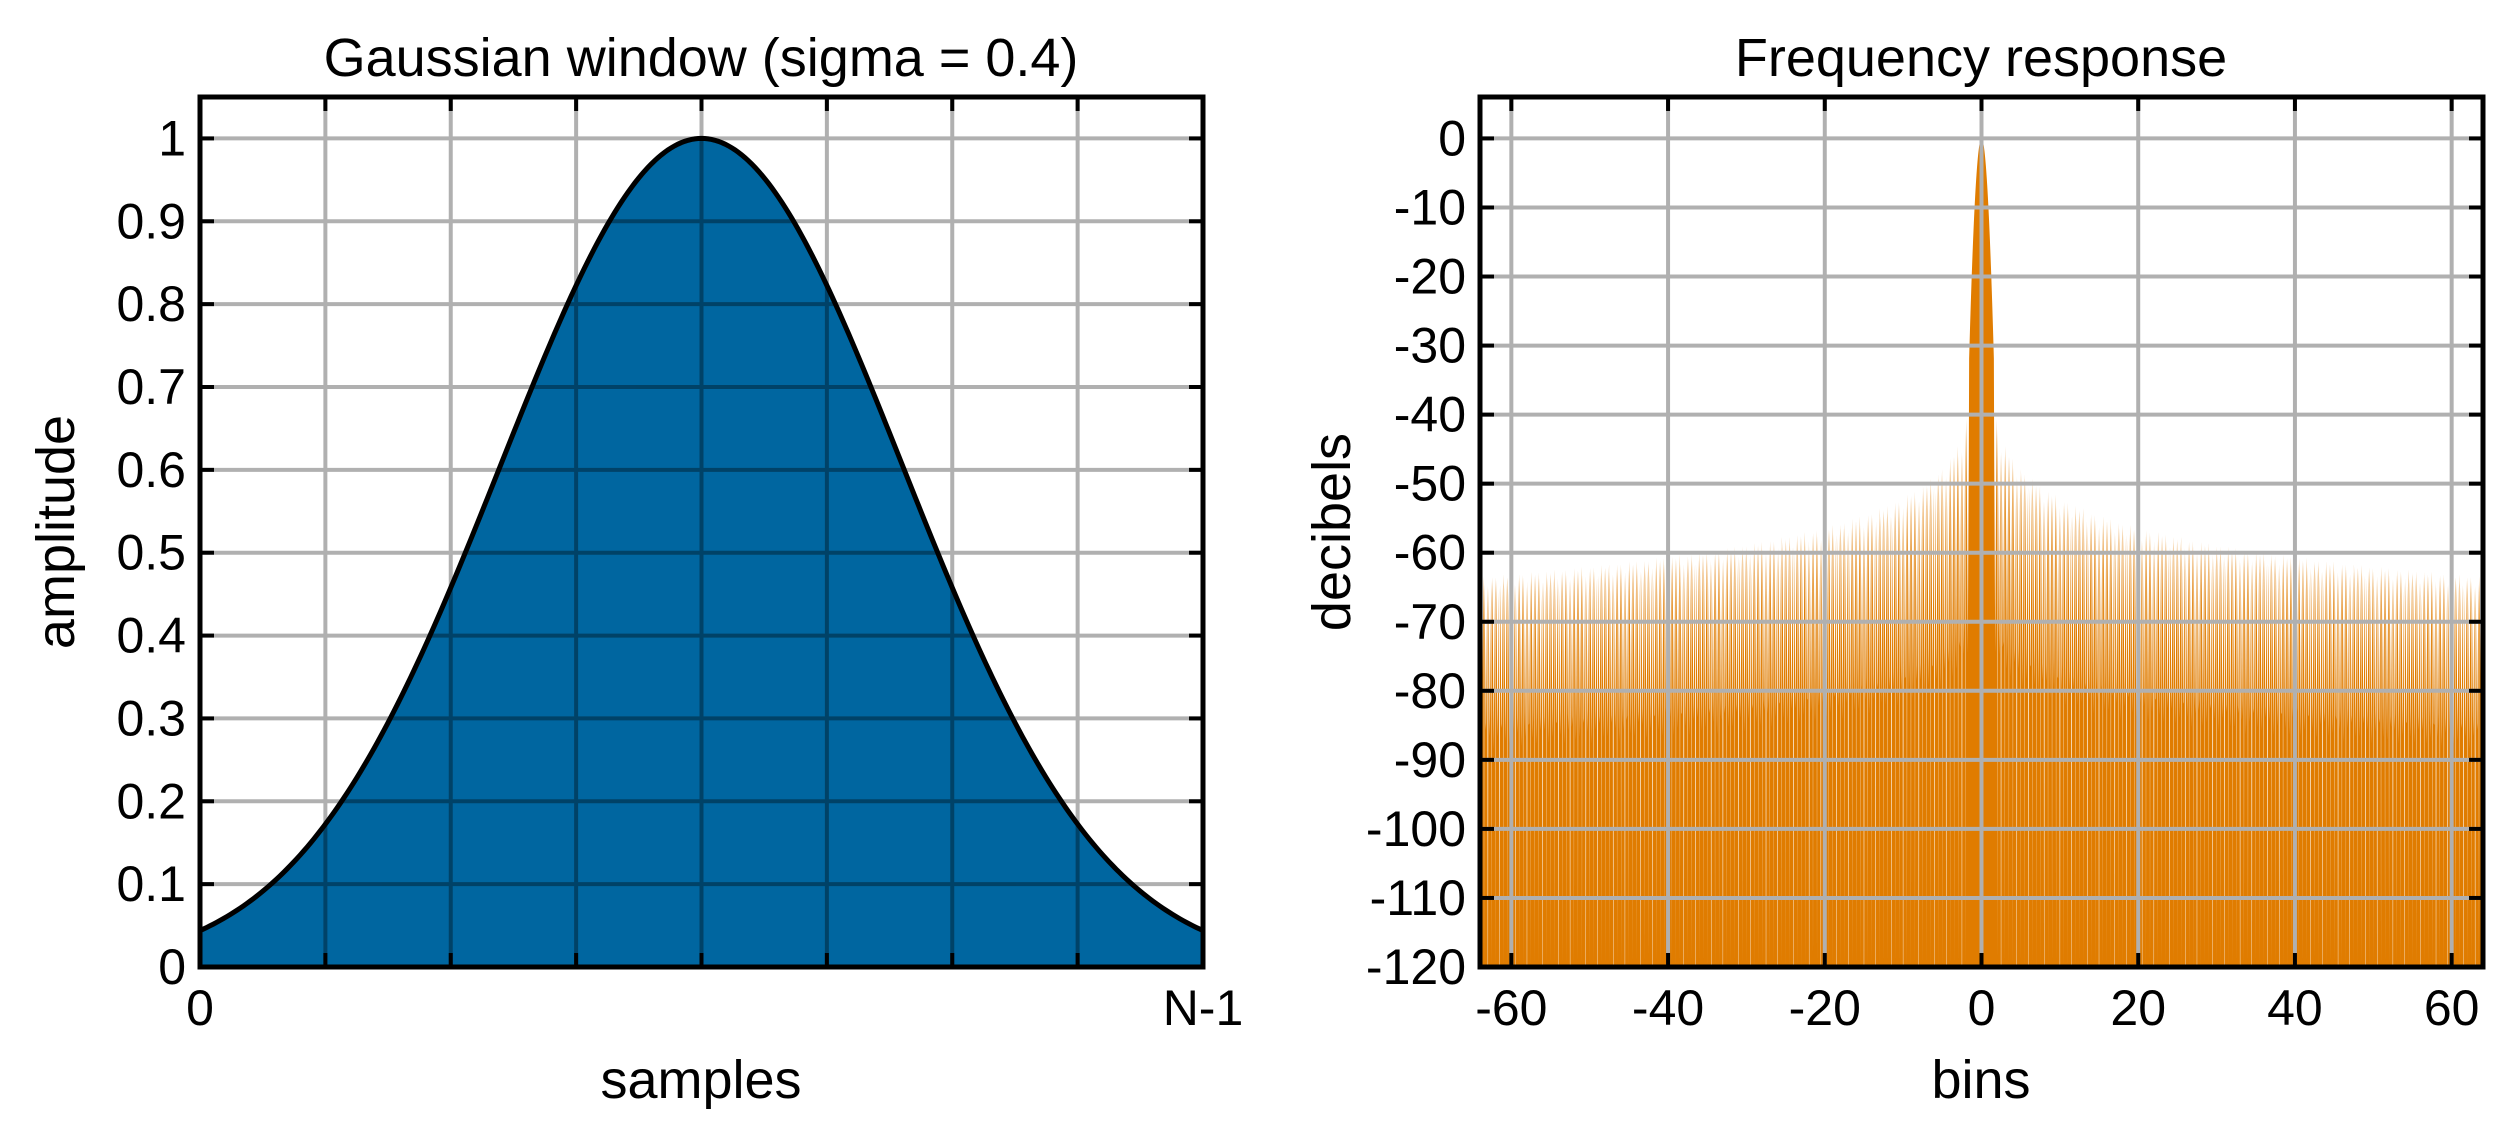 The height and width of the screenshot is (1123, 2500). I want to click on right-y-tick-label: -40, so click(1430, 415).